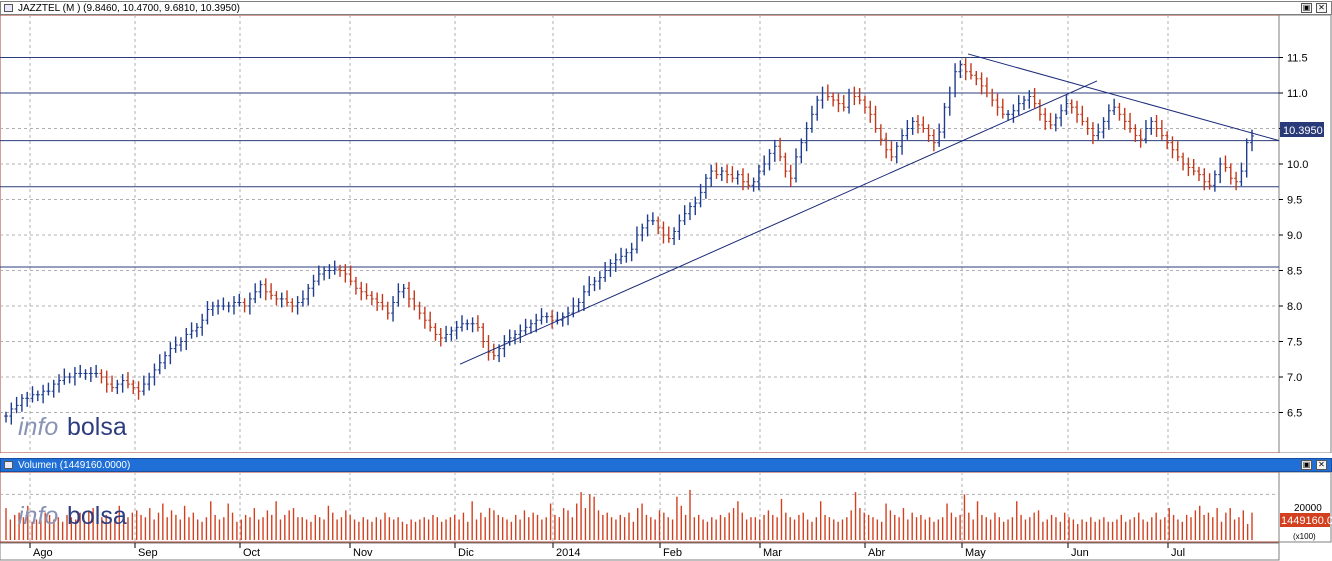 The image size is (1332, 561). I want to click on volume-maximize-button: ▣, so click(1306, 465).